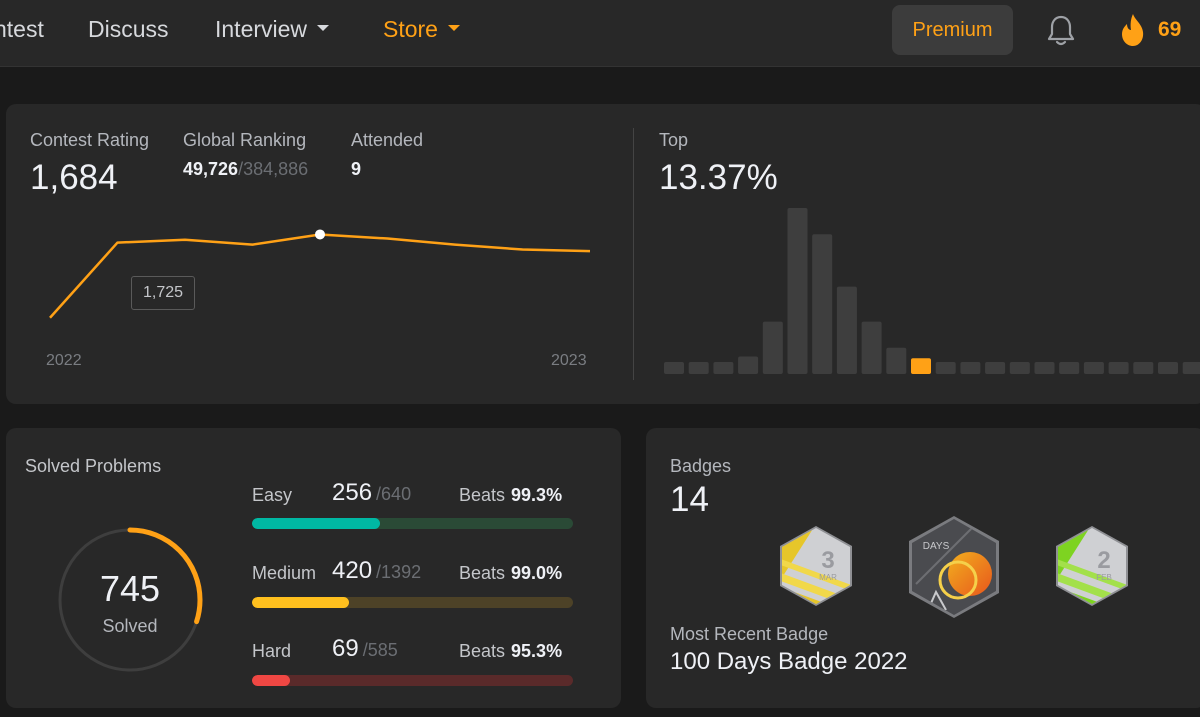  I want to click on march-badge-icon: 3 MAR, so click(816, 566).